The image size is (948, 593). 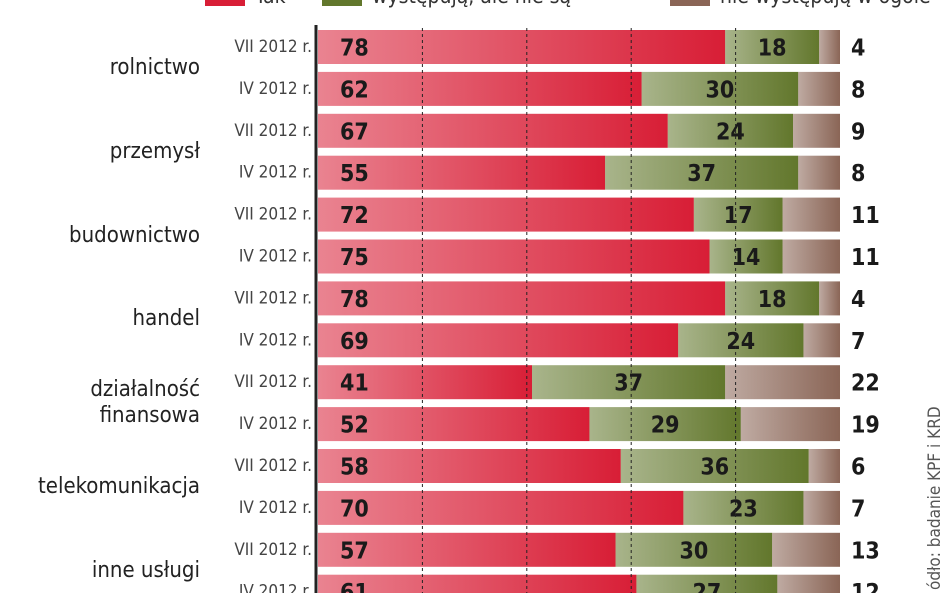 What do you see at coordinates (270, 4) in the screenshot?
I see `legend-label: Tak` at bounding box center [270, 4].